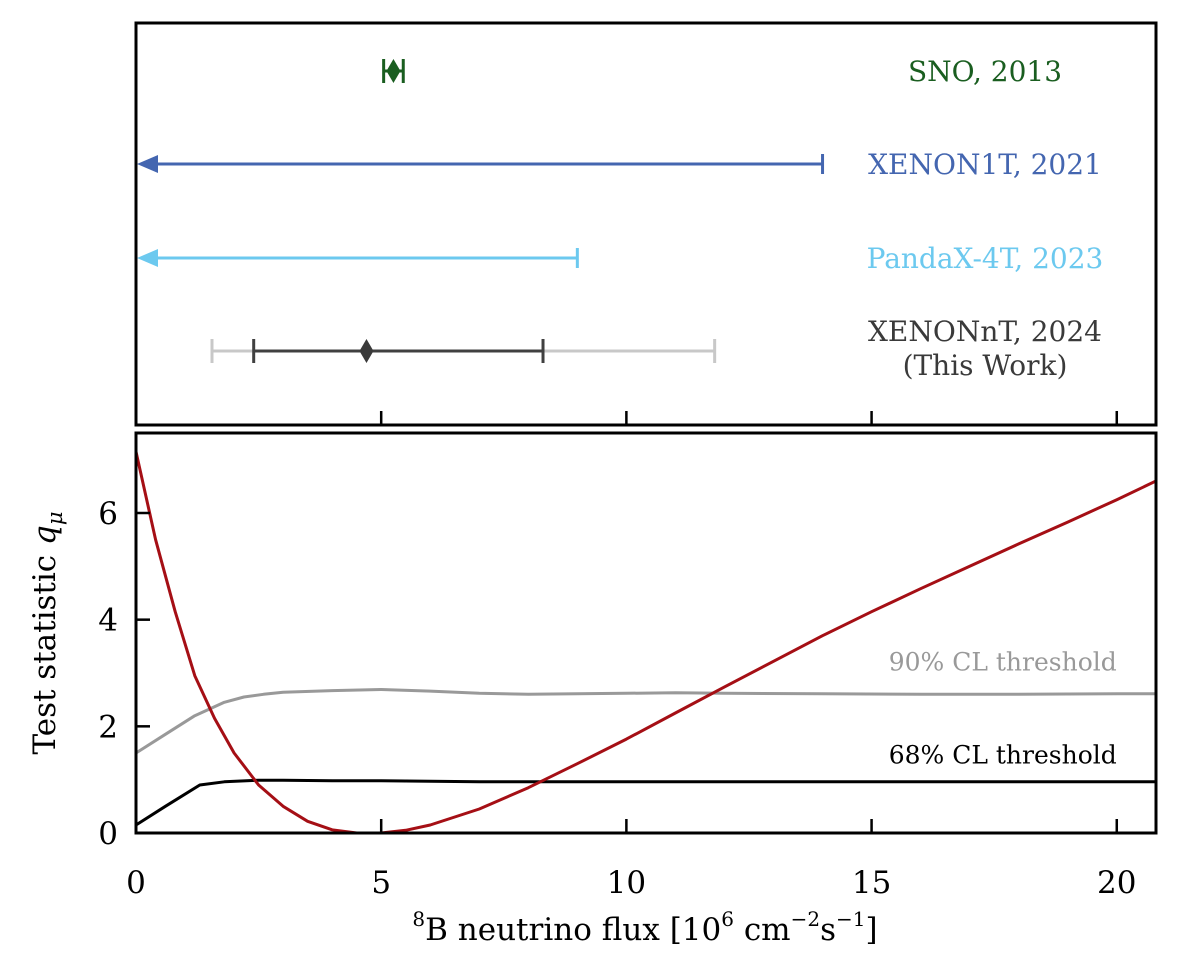 This screenshot has width=1187, height=960. What do you see at coordinates (108, 727) in the screenshot?
I see `y-tick-label: 2` at bounding box center [108, 727].